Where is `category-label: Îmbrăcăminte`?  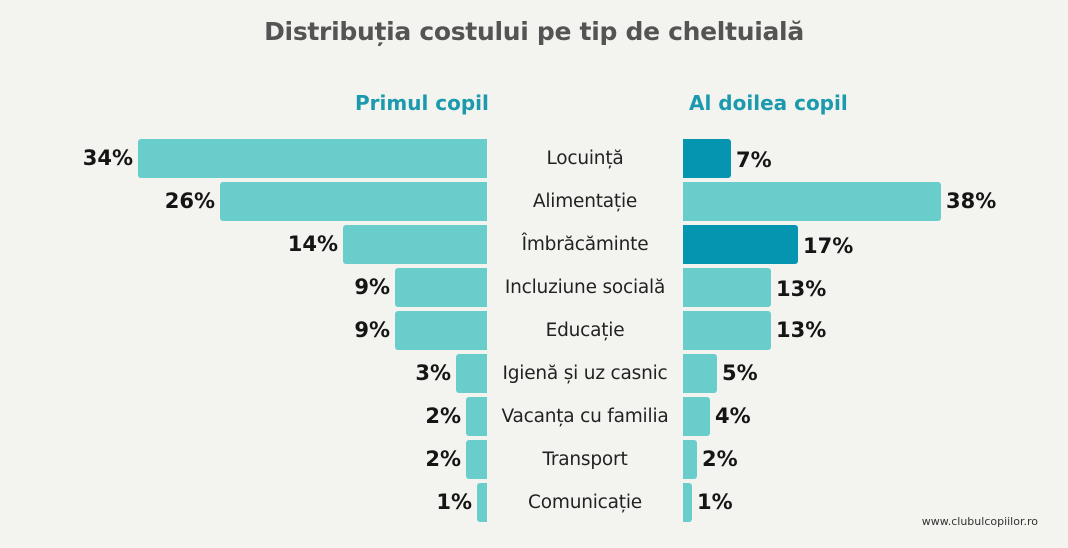 category-label: Îmbrăcăminte is located at coordinates (585, 244).